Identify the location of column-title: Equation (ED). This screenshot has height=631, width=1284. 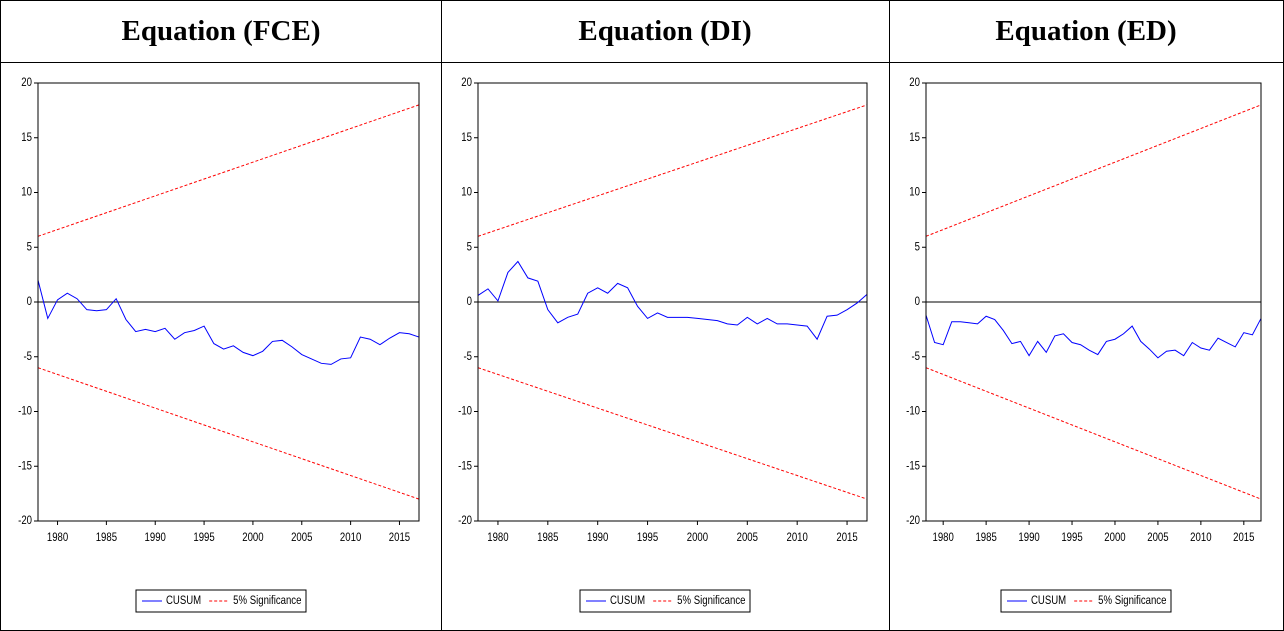
(1086, 32).